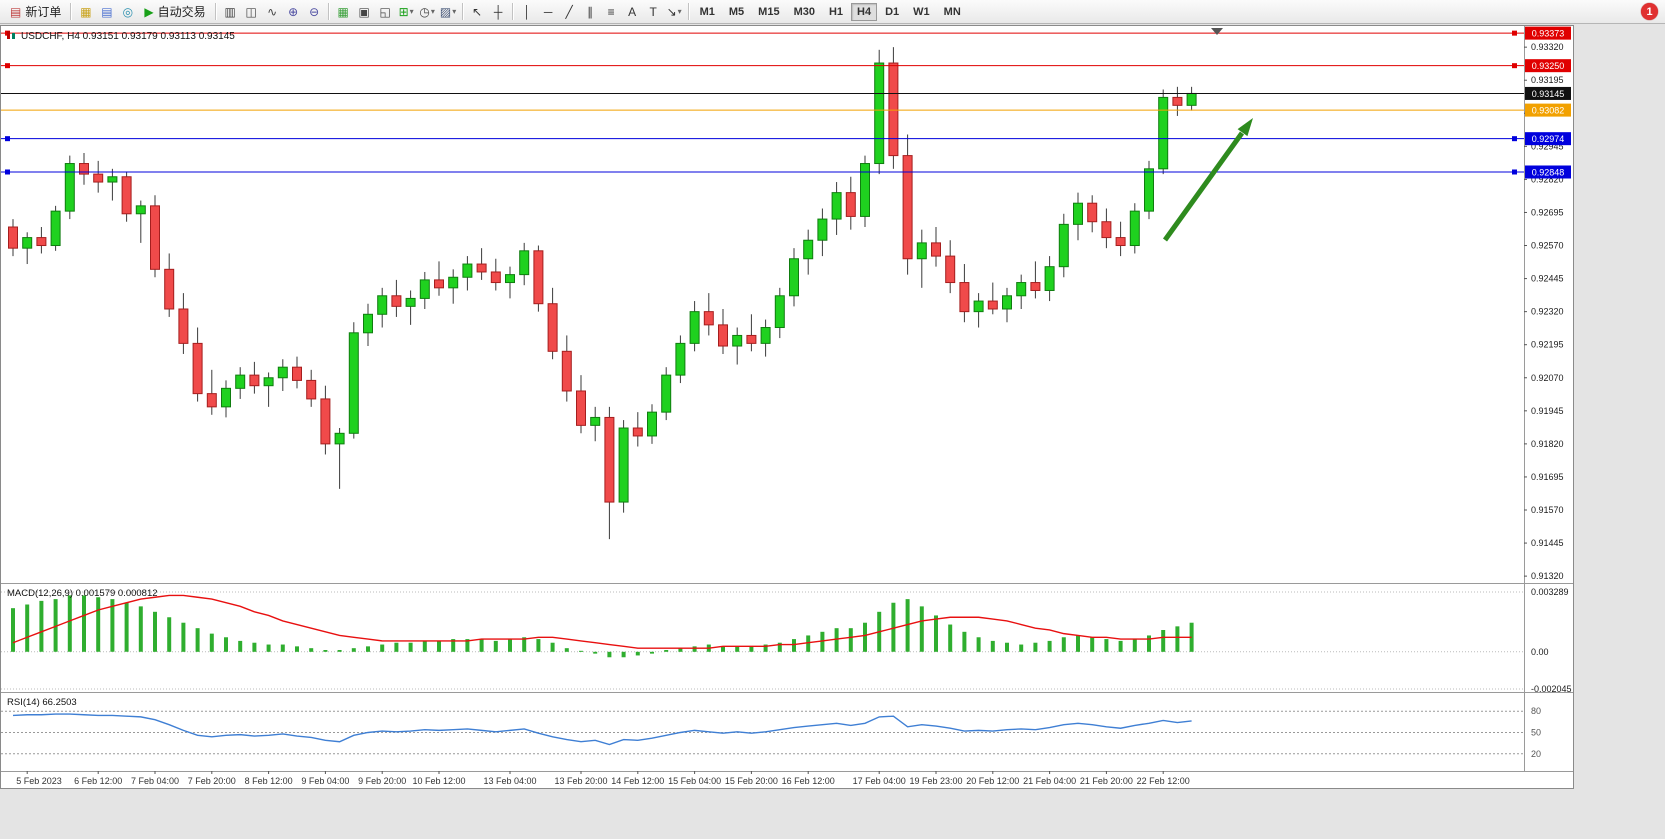  I want to click on notification-badge: 1, so click(1649, 11).